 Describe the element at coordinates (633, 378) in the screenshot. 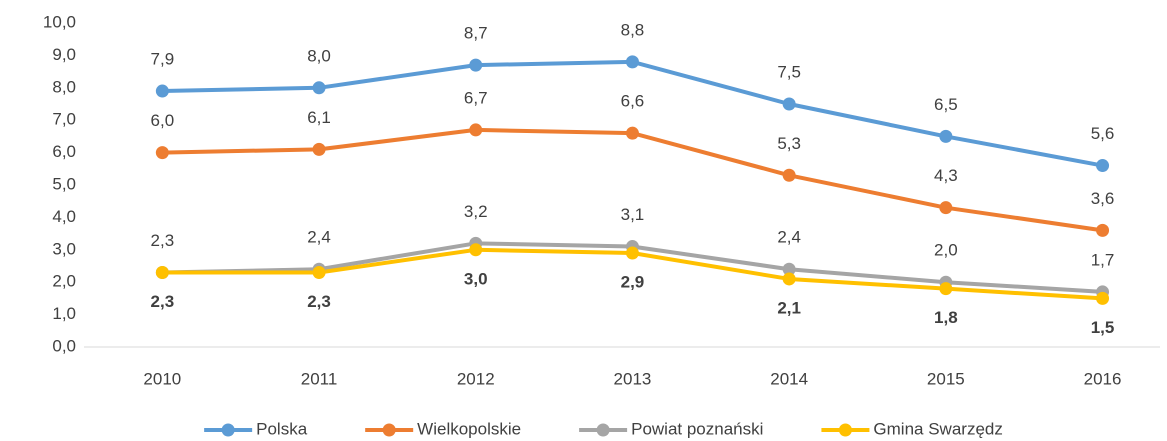

I see `x-tick-label: 2013` at that location.